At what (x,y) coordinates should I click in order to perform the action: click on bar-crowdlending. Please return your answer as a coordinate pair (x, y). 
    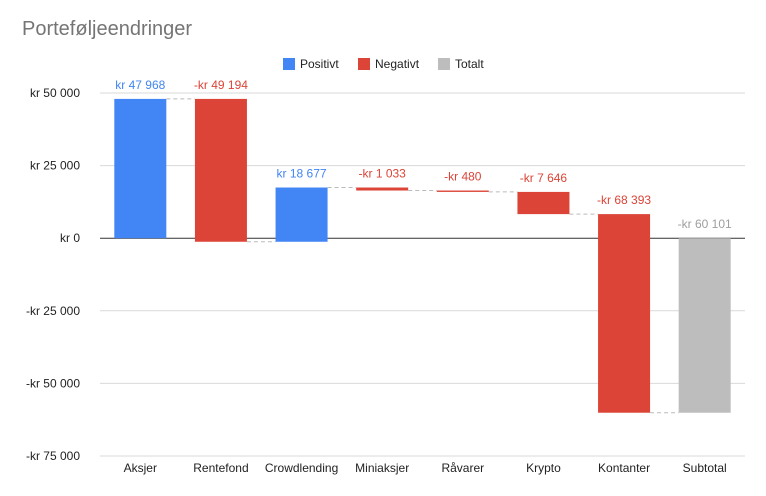
    Looking at the image, I should click on (301, 214).